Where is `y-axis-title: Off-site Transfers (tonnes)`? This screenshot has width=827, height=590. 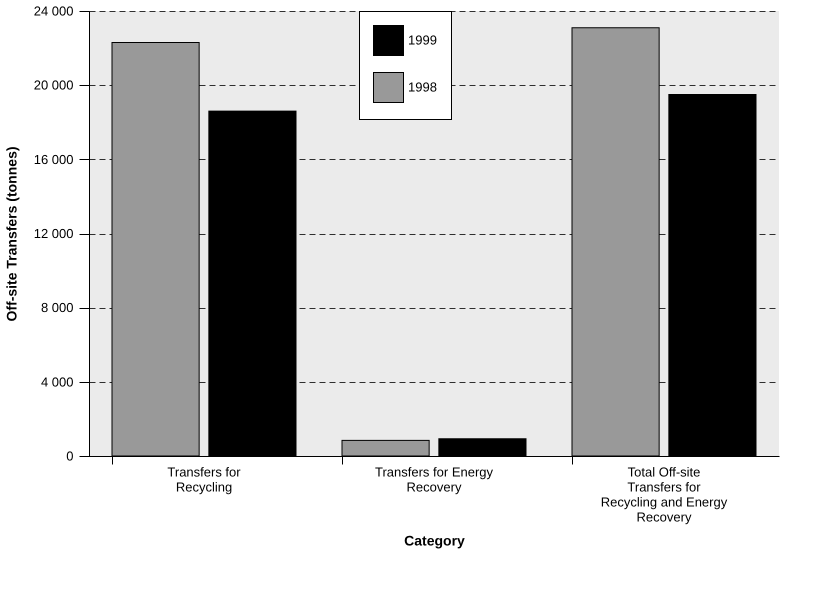 y-axis-title: Off-site Transfers (tonnes) is located at coordinates (12, 234).